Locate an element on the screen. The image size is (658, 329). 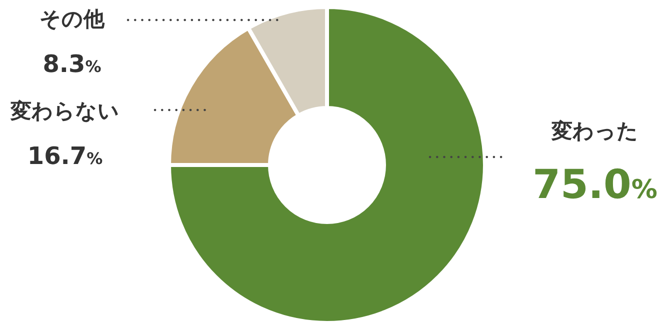
slice-label: 変わった is located at coordinates (594, 131).